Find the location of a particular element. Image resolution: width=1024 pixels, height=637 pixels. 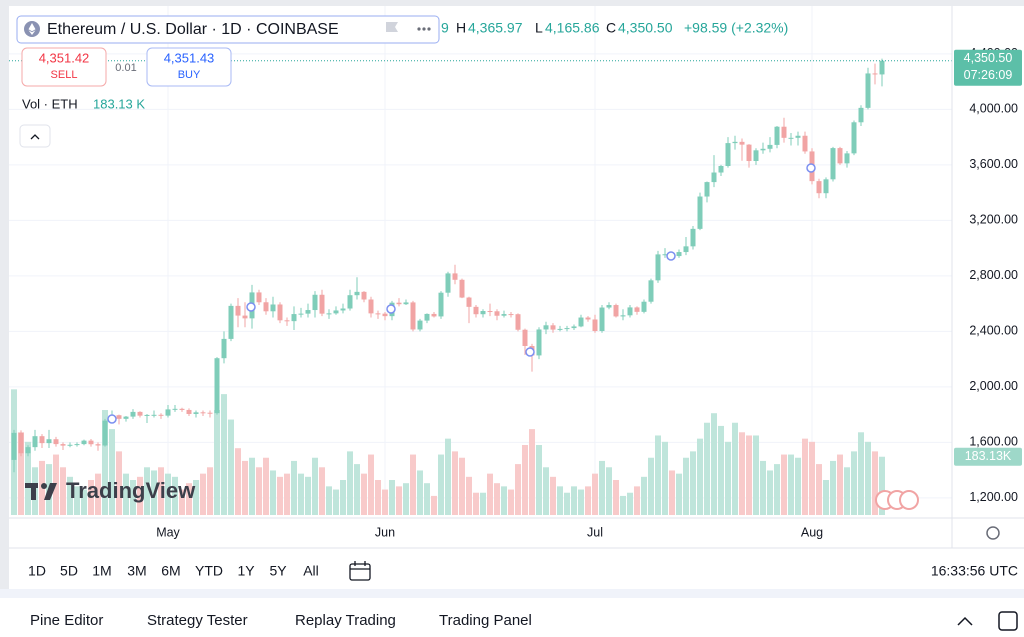

range-button: 3M is located at coordinates (136, 571).